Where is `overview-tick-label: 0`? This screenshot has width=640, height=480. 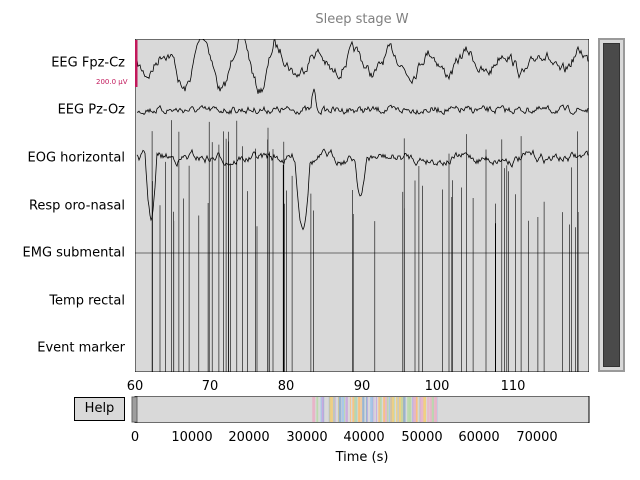 overview-tick-label: 0 is located at coordinates (135, 437).